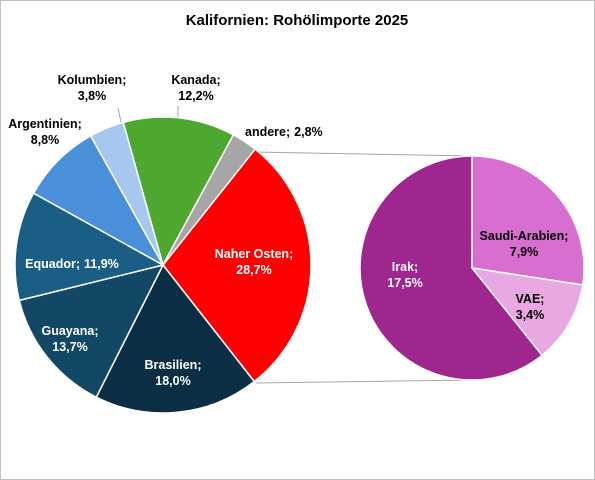 The width and height of the screenshot is (595, 480). Describe the element at coordinates (101, 264) in the screenshot. I see `value-label: 11,9%` at that location.